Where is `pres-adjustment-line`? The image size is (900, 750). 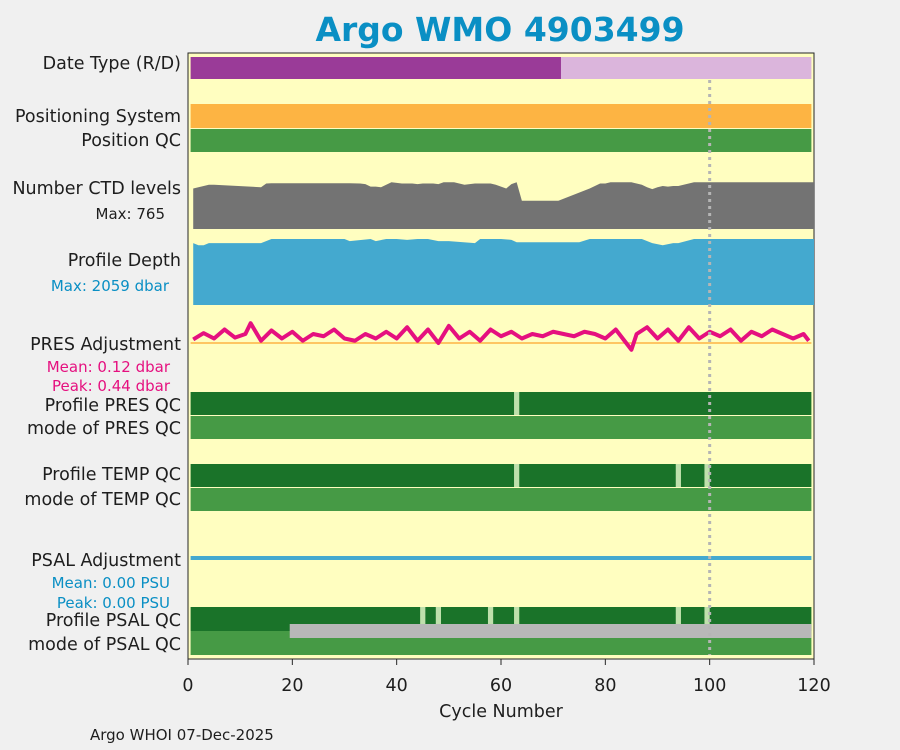
pres-adjustment-line is located at coordinates (501, 336).